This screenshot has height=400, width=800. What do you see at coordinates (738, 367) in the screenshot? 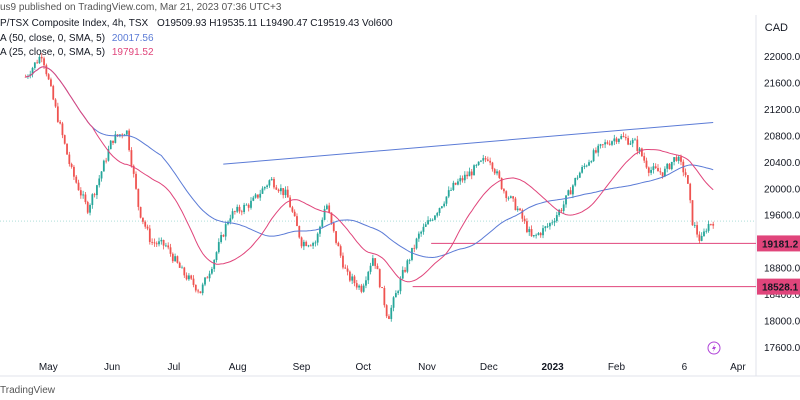
I see `x-tick-label: Apr` at bounding box center [738, 367].